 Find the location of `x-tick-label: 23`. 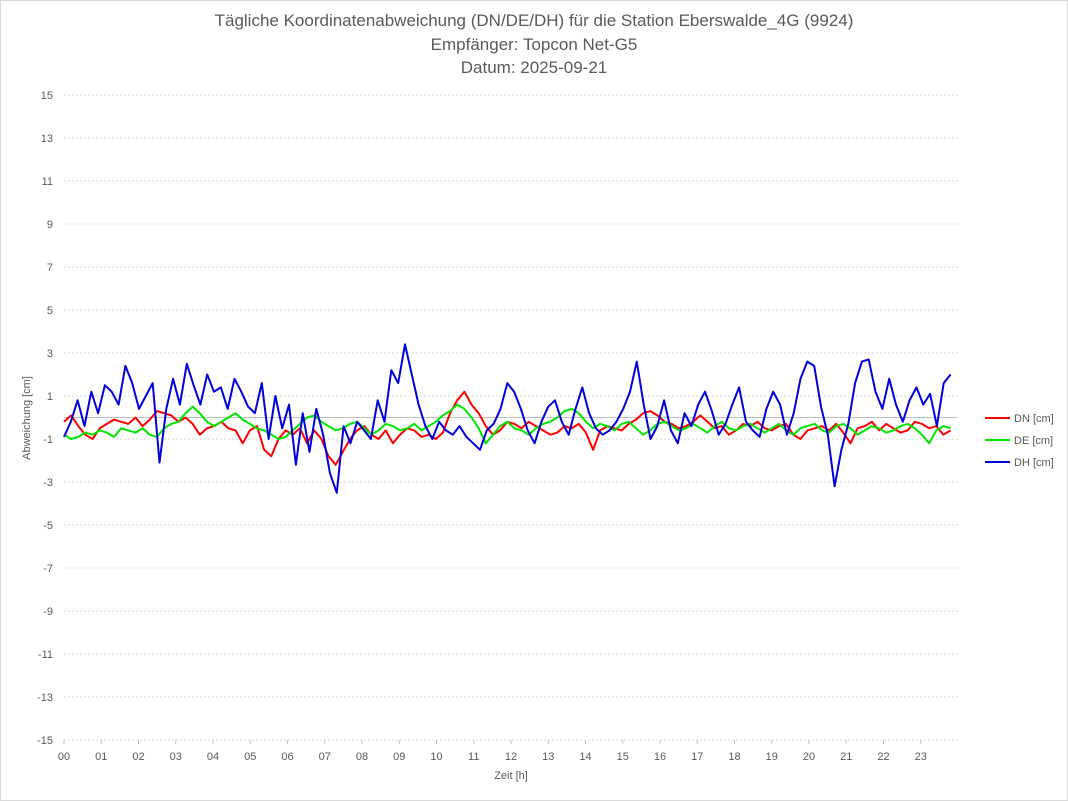

x-tick-label: 23 is located at coordinates (921, 757).